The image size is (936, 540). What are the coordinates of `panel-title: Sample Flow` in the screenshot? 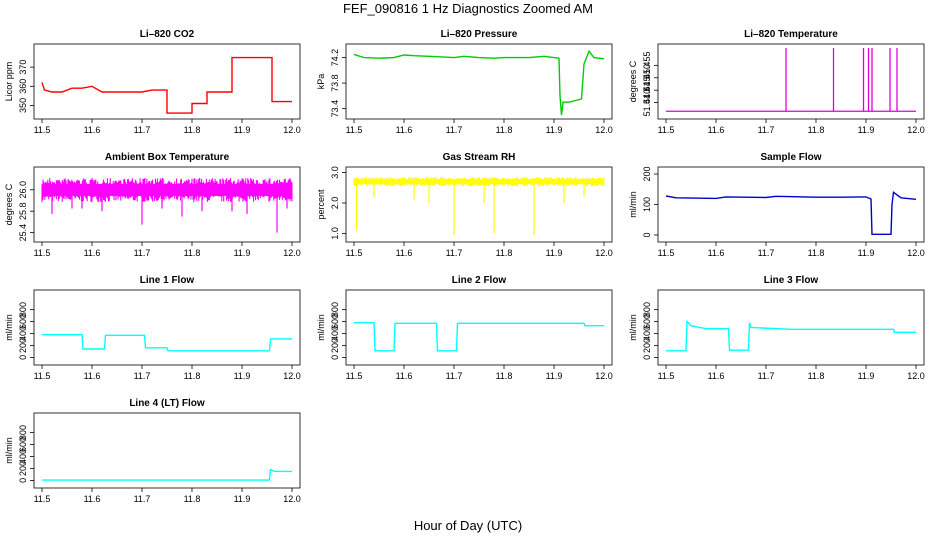 It's located at (790, 157).